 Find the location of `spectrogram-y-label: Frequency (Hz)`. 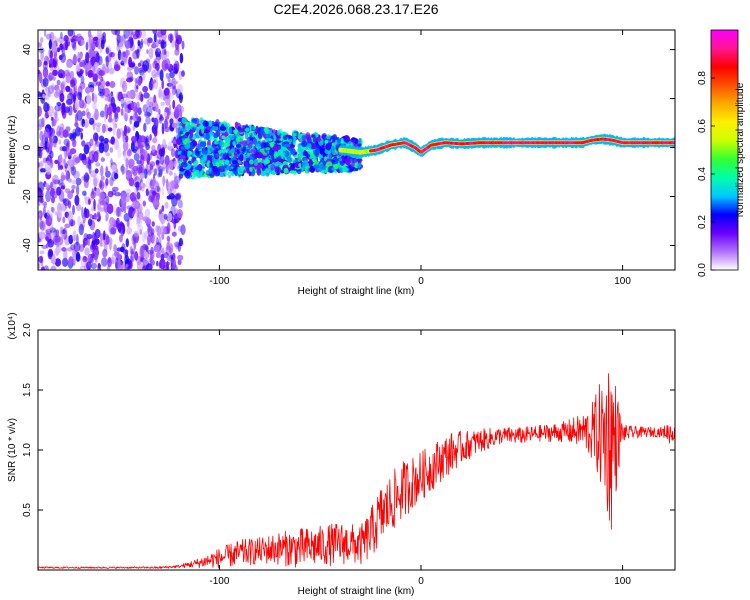

spectrogram-y-label: Frequency (Hz) is located at coordinates (12, 150).